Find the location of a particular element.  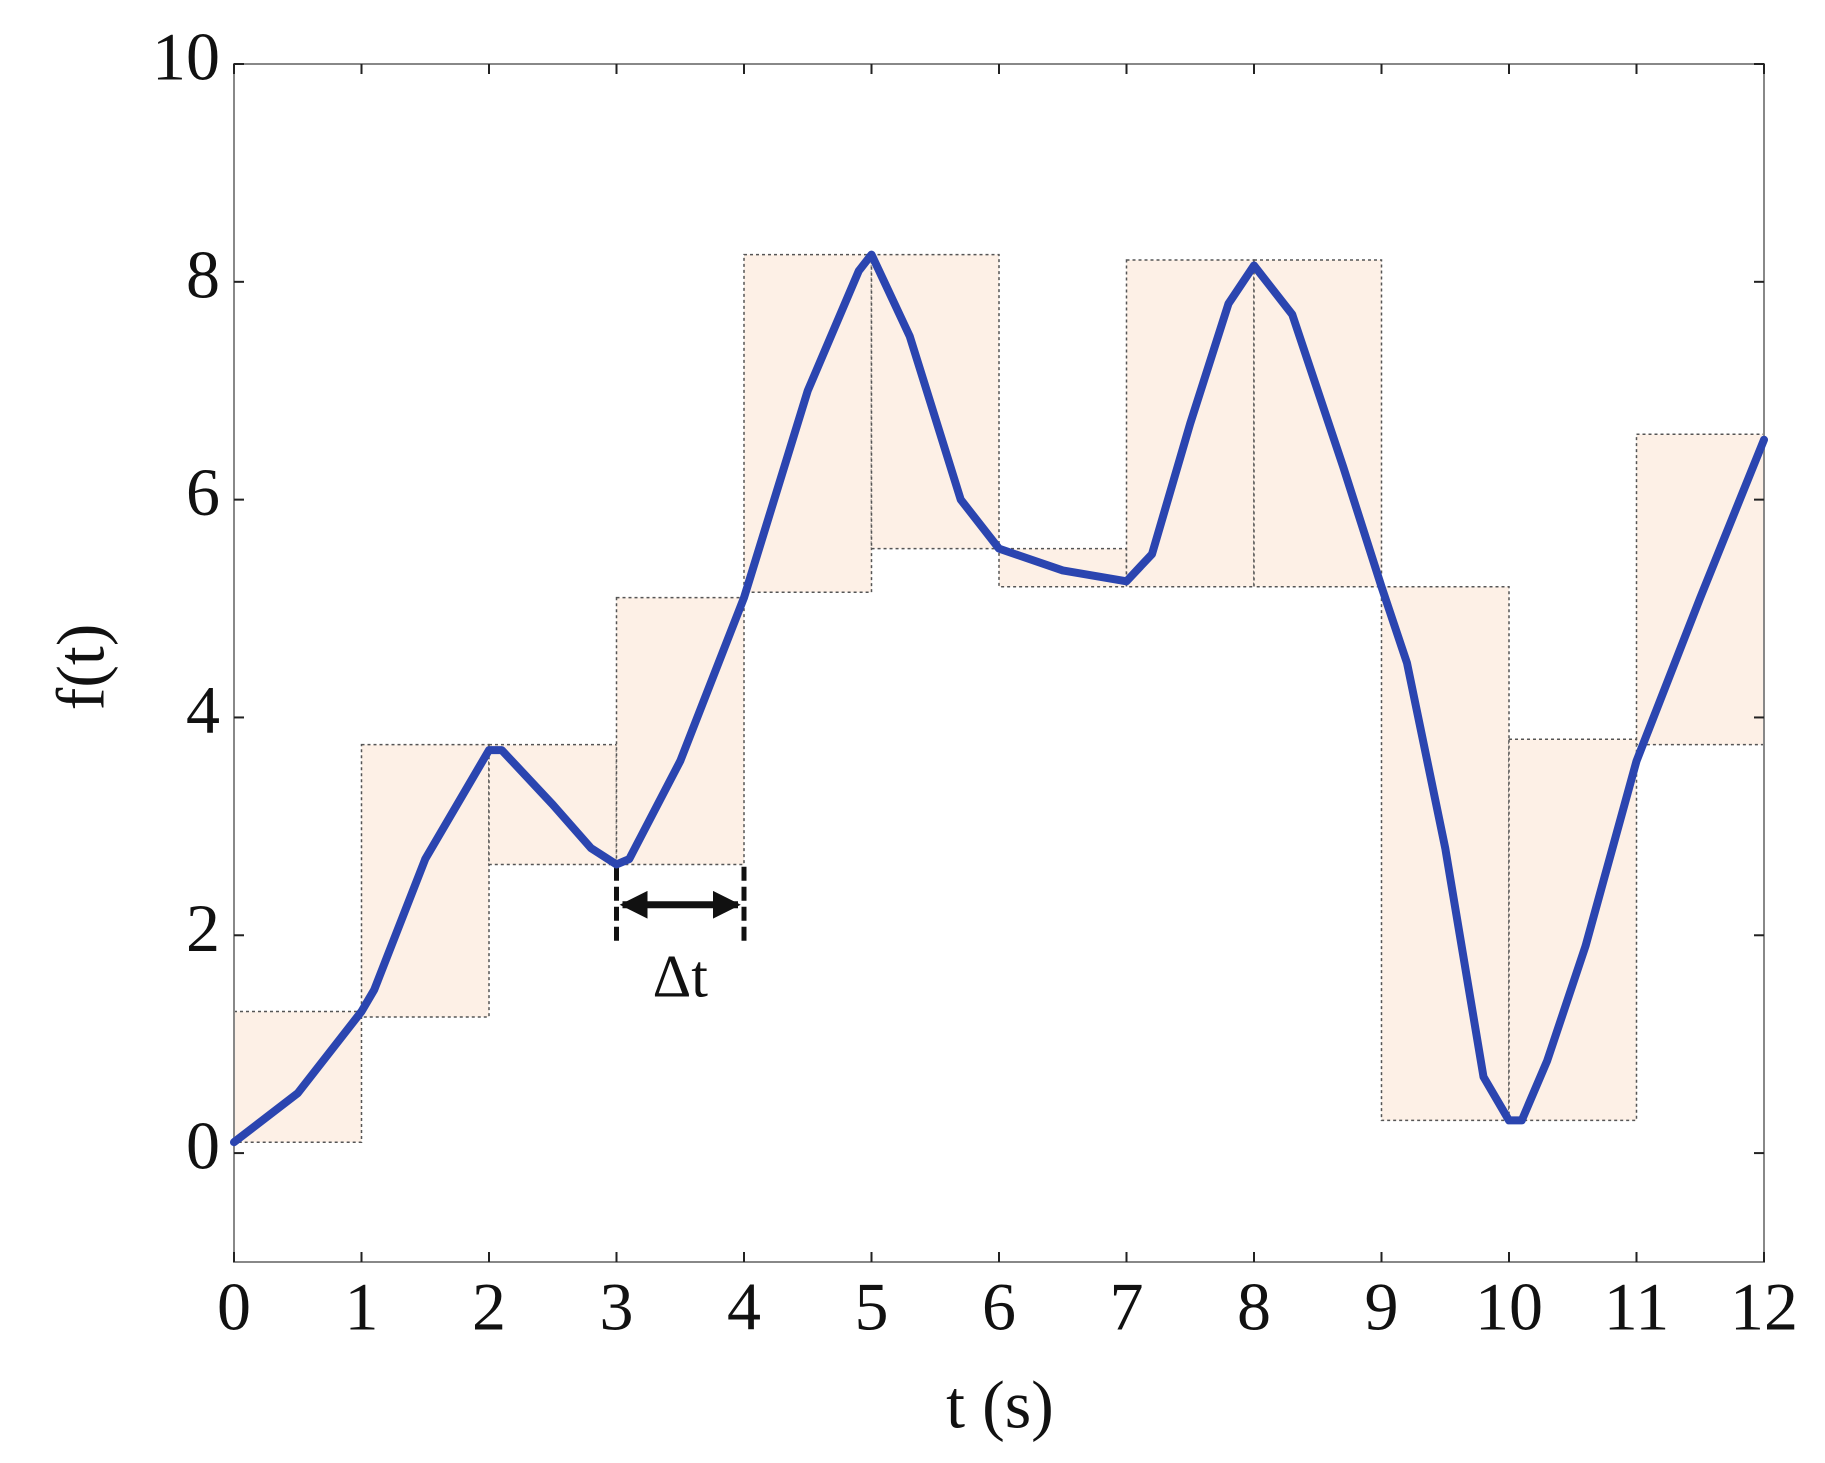

y-tick-label: 6 is located at coordinates (203, 492).